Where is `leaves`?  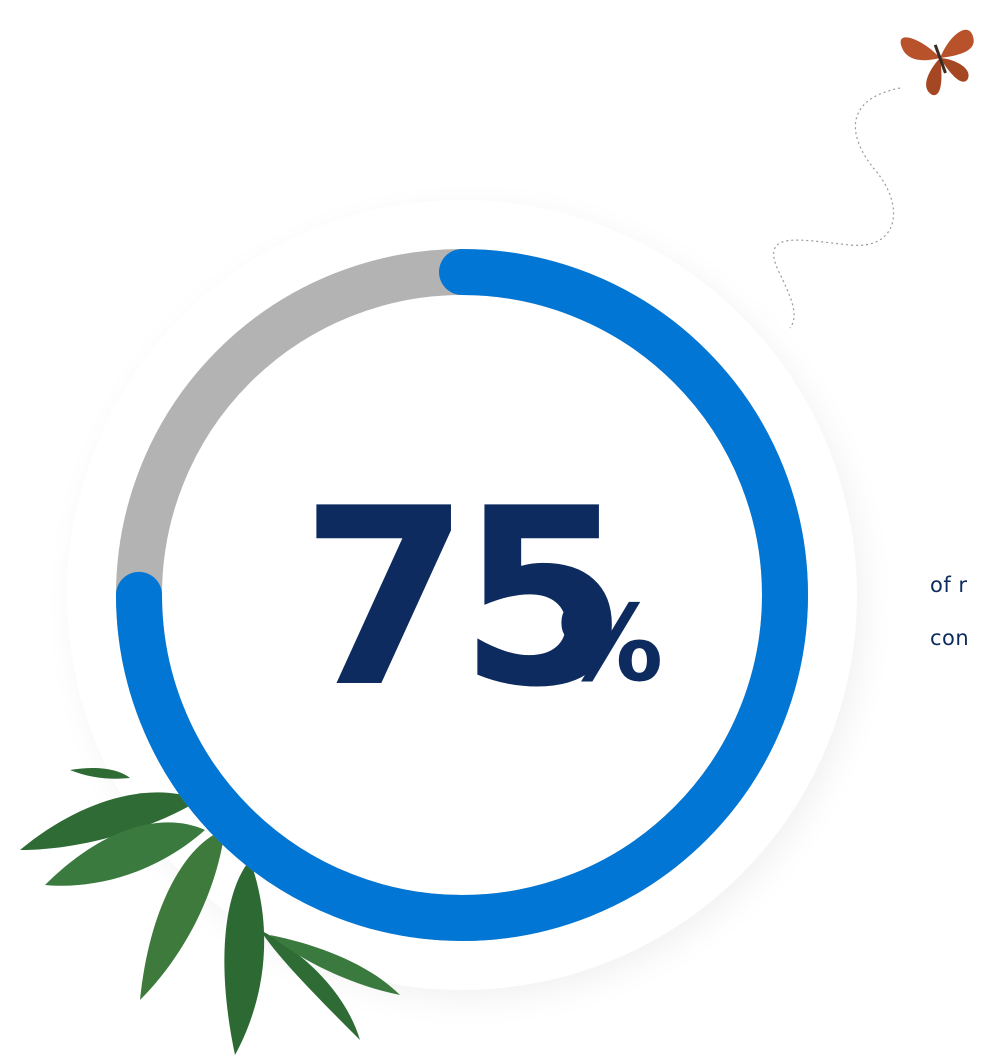
leaves is located at coordinates (210, 911).